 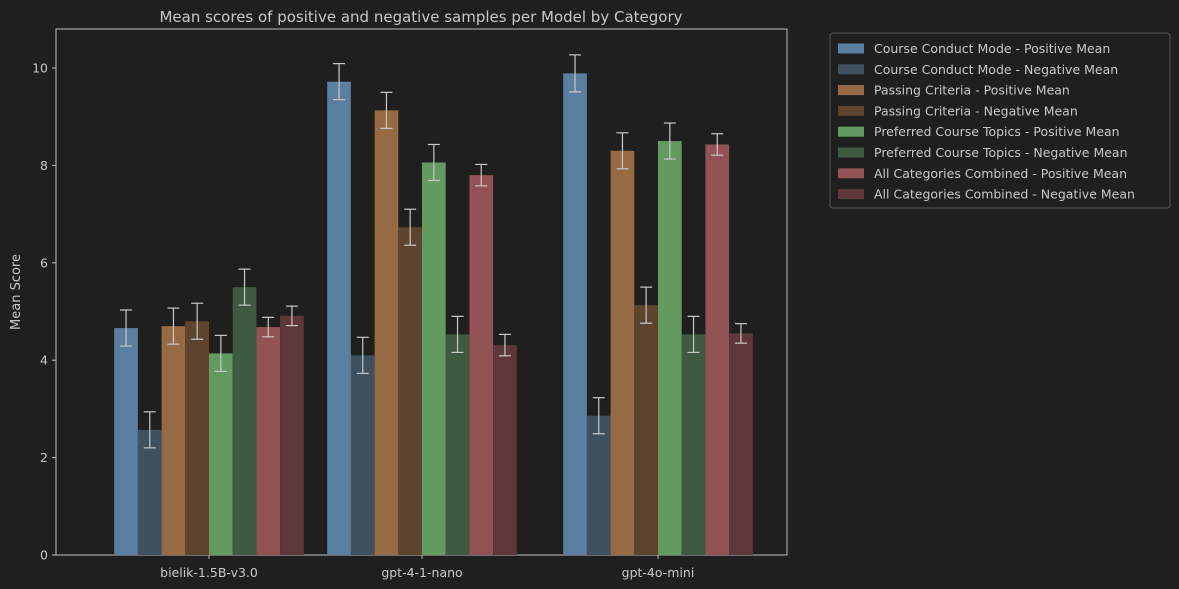 What do you see at coordinates (44, 555) in the screenshot?
I see `y-tick-label: 0` at bounding box center [44, 555].